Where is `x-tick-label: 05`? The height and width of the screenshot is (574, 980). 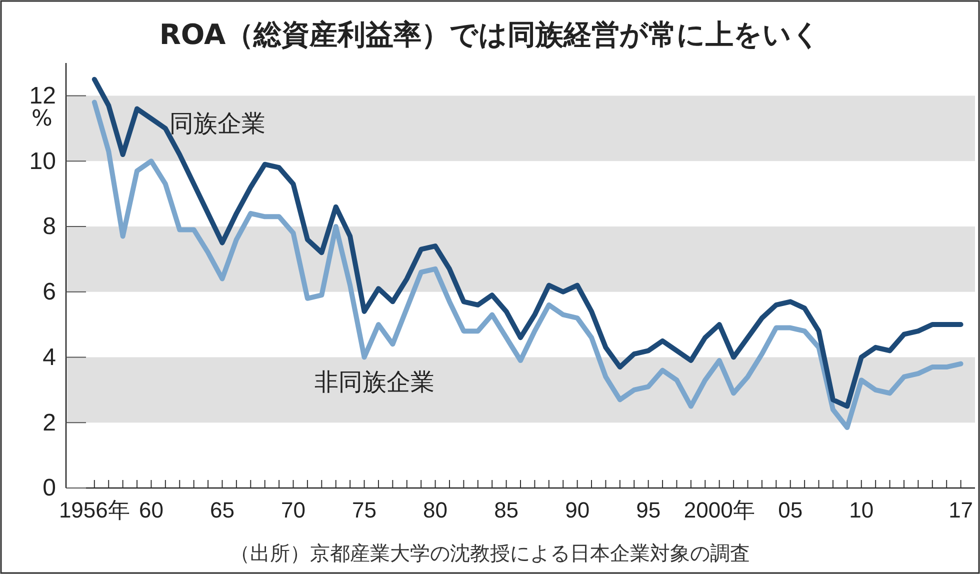 x-tick-label: 05 is located at coordinates (790, 509).